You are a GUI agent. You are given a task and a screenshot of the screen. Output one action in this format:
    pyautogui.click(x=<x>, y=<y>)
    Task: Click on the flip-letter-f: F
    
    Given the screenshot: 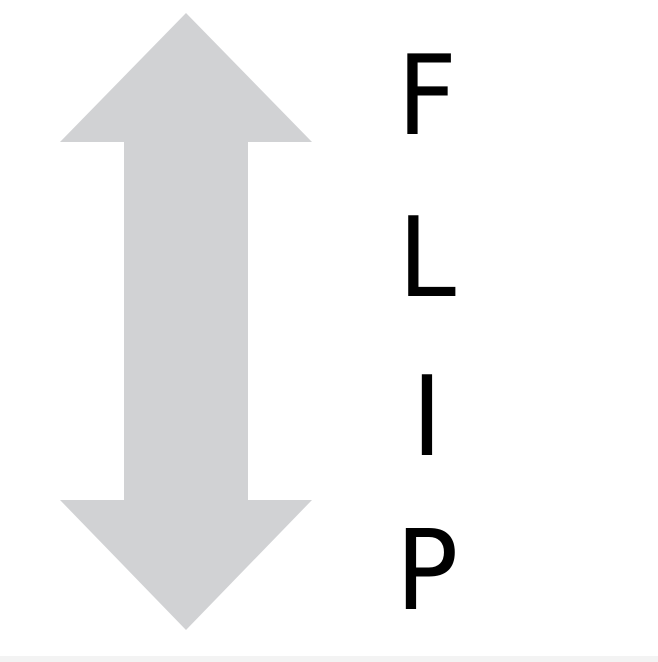 What is the action you would take?
    pyautogui.click(x=427, y=96)
    